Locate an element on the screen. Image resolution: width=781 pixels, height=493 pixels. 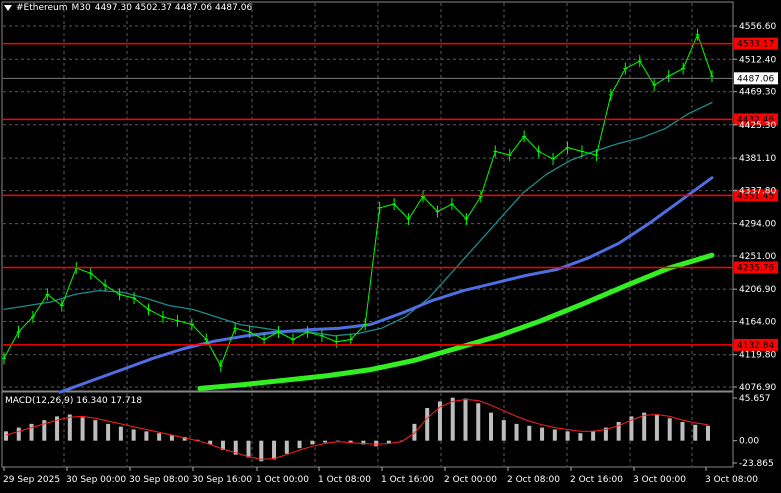
macd-axis: 45.657 0.00 -23.865 is located at coordinates (753, 431).